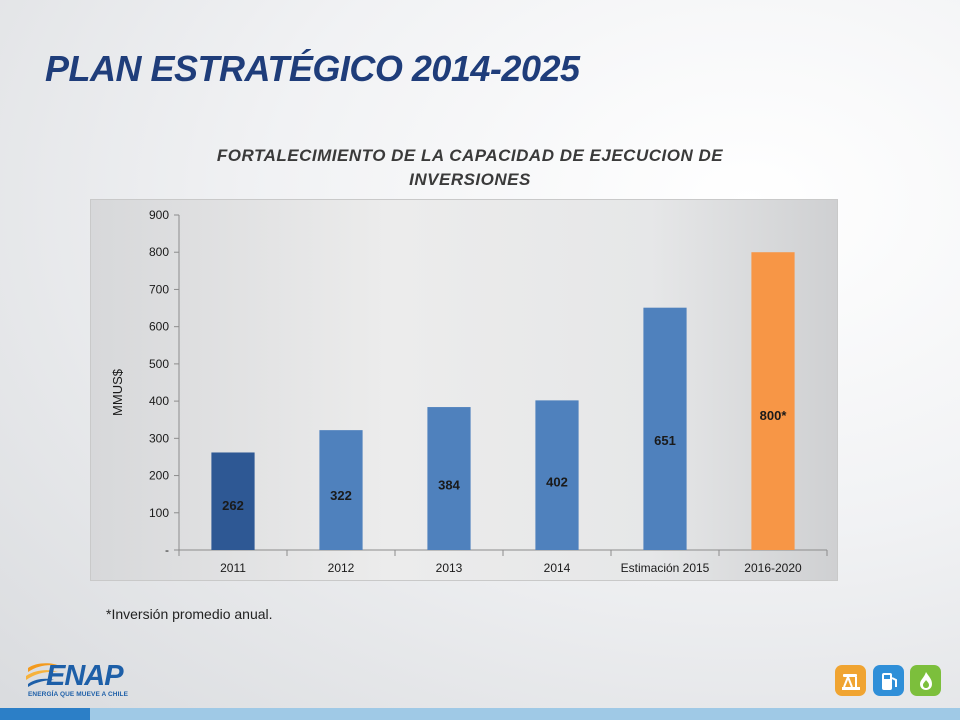  What do you see at coordinates (159, 289) in the screenshot?
I see `y-tick-label: 700` at bounding box center [159, 289].